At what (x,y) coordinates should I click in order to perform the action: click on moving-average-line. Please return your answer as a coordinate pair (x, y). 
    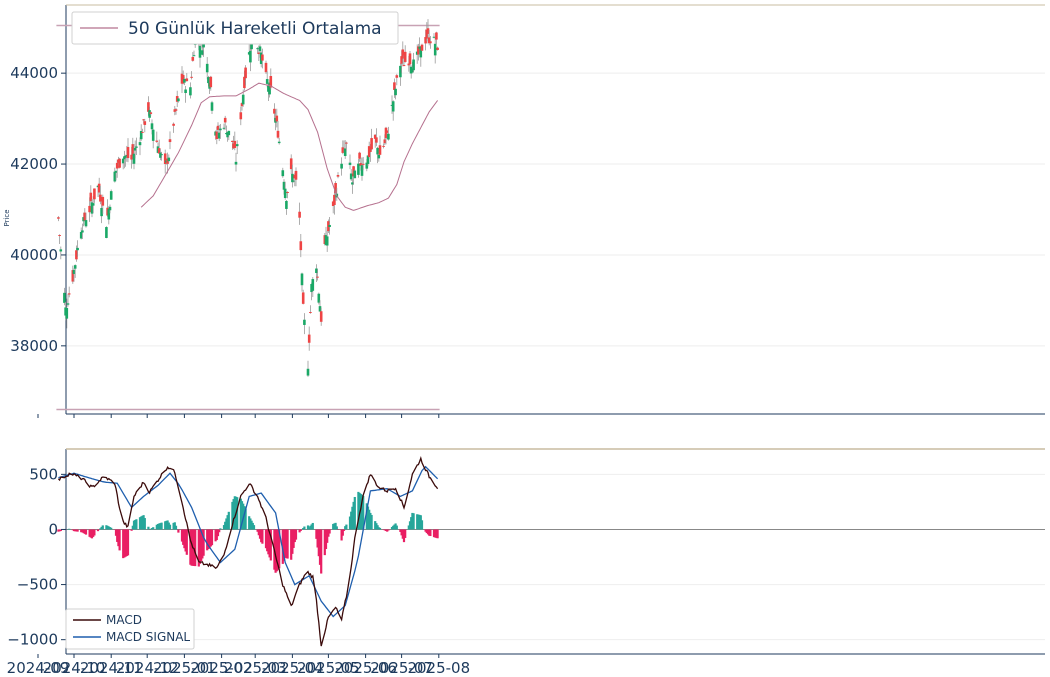
    Looking at the image, I should click on (289, 146).